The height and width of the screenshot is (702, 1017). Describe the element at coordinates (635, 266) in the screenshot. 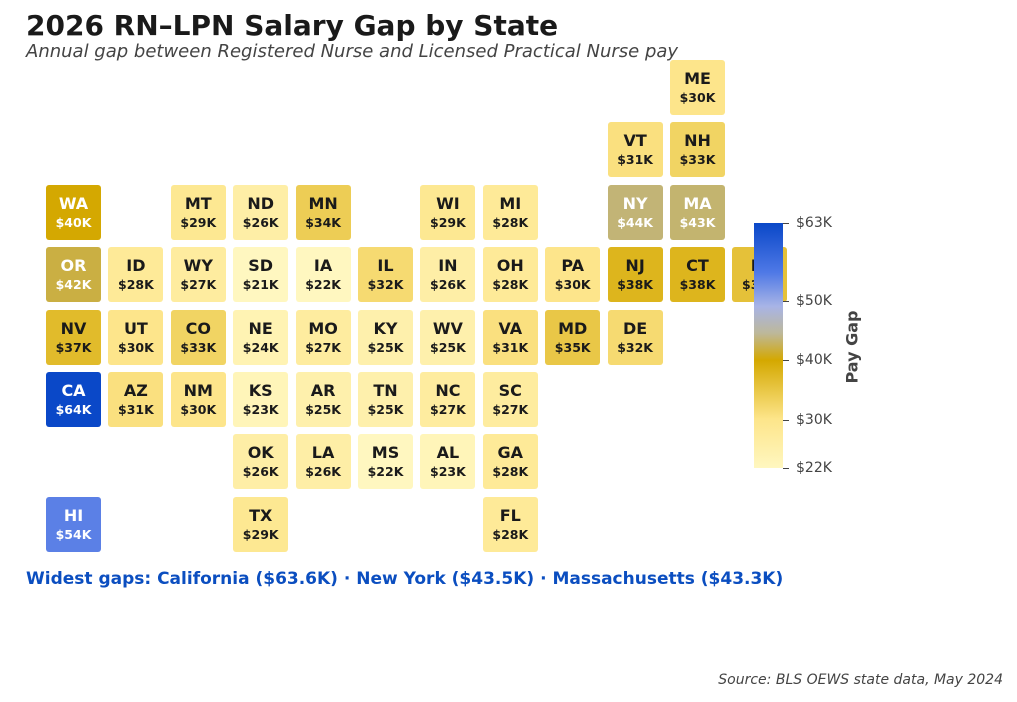

I see `state-abbr: NJ` at that location.